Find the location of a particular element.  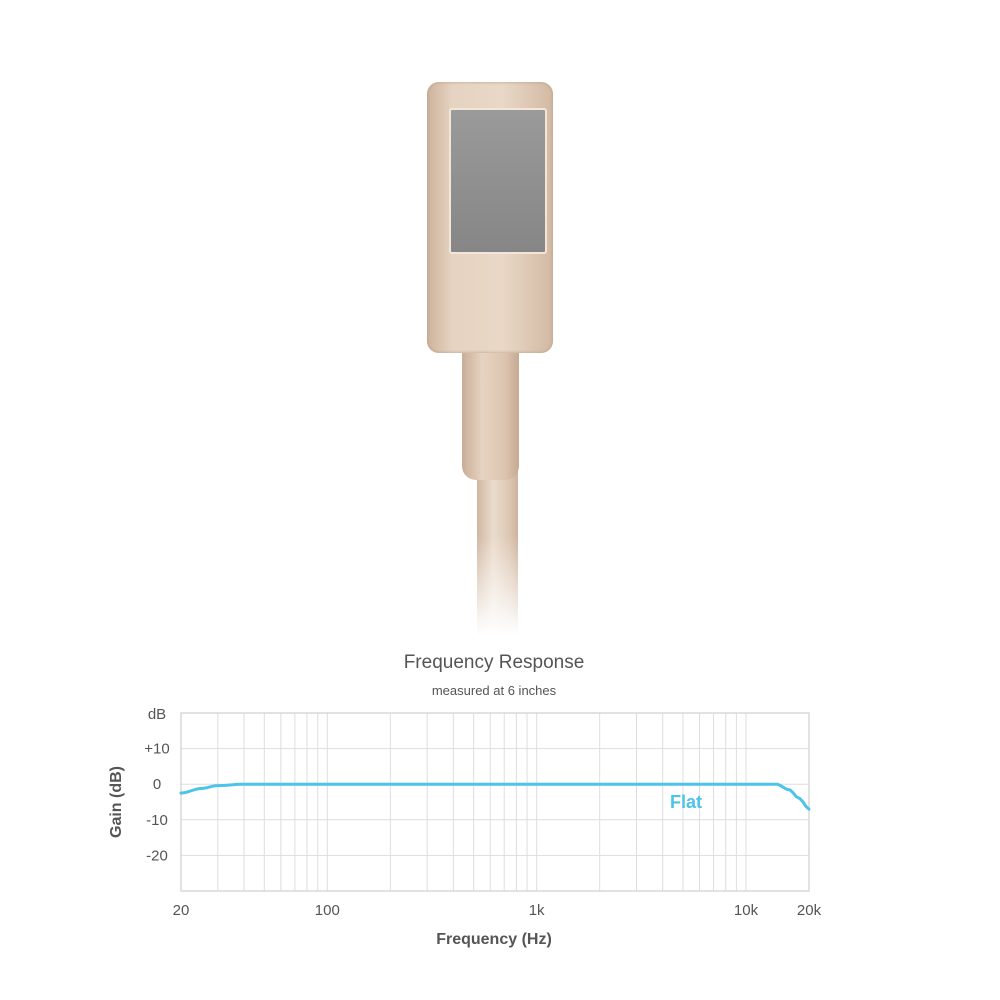

x-tick-label: 20 is located at coordinates (181, 910).